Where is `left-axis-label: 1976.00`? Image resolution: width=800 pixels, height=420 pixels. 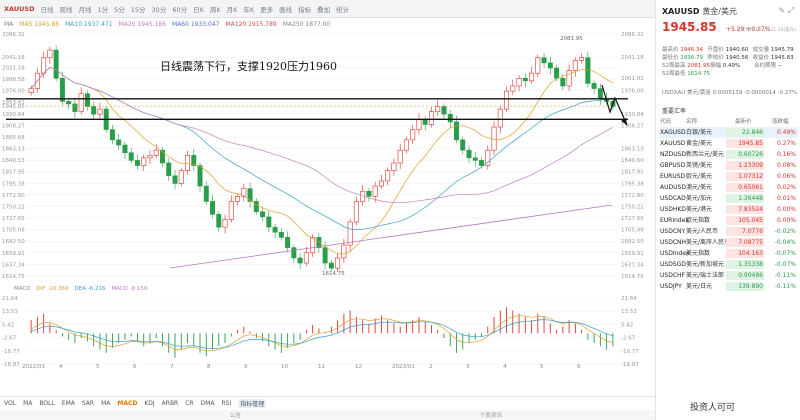 left-axis-label: 1976.00 is located at coordinates (13, 92).